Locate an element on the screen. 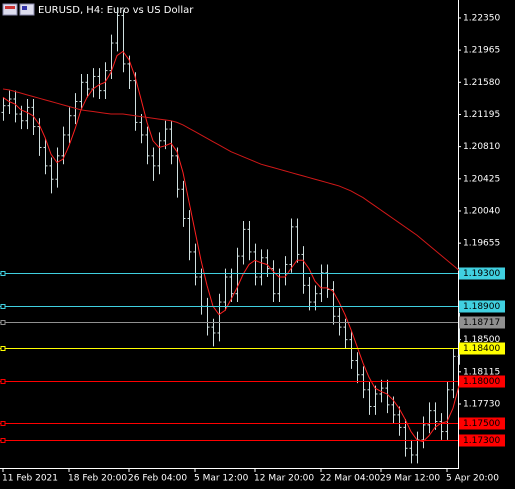 This screenshot has height=489, width=515. level-label: 1.18900 is located at coordinates (481, 307).